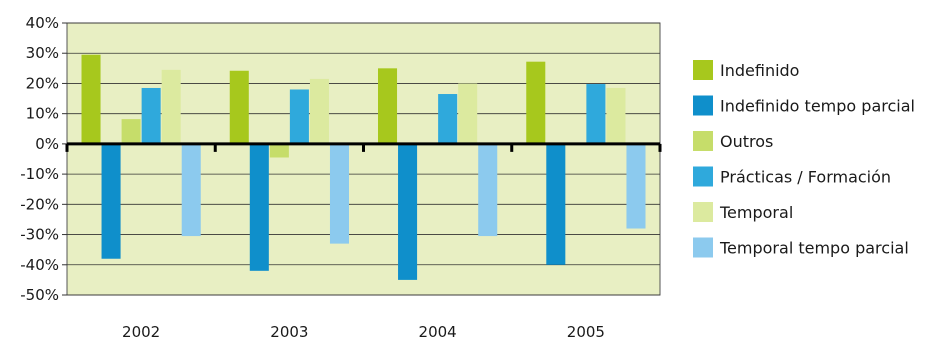  I want to click on y-tick-label: -40%, so click(39, 265).